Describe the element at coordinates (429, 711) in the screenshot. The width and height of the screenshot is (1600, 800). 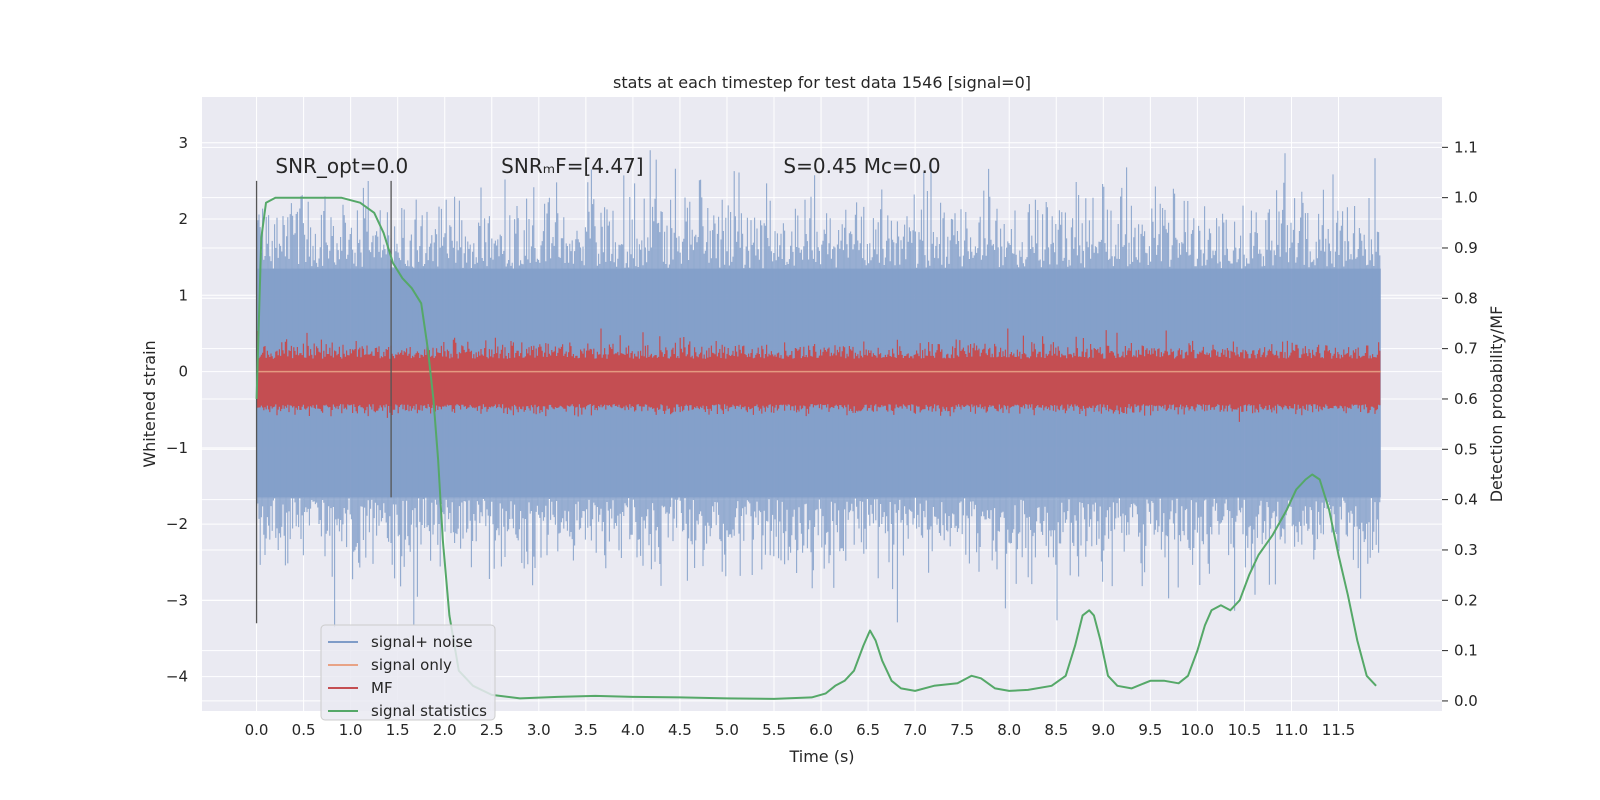
I see `legend-label: signal statistics` at that location.